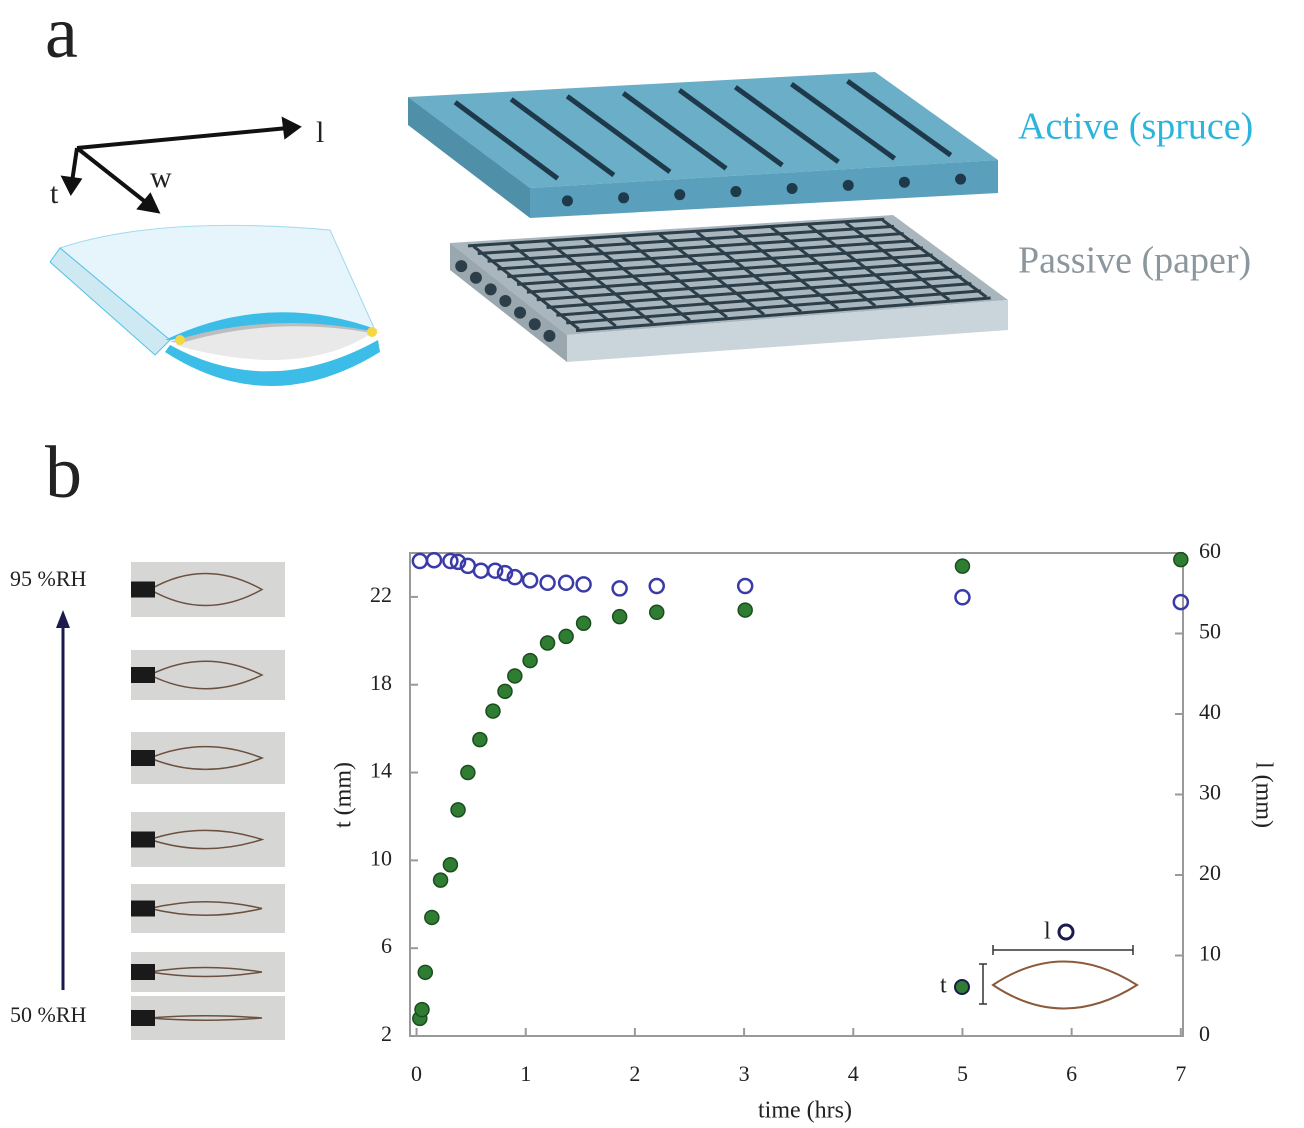 This screenshot has height=1128, width=1304. What do you see at coordinates (272, 363) in the screenshot?
I see `active-layer` at bounding box center [272, 363].